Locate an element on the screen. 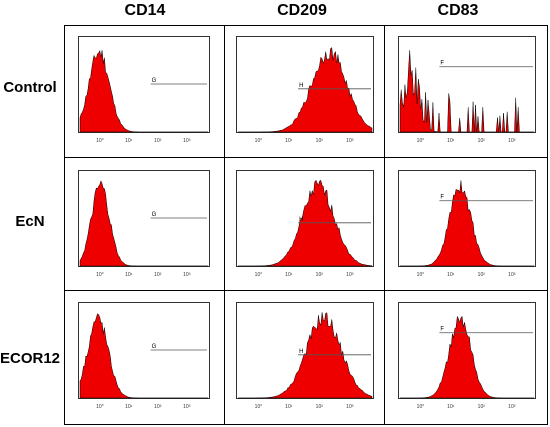 This screenshot has height=427, width=550. column-header-cd14: CD14 is located at coordinates (145, 10).